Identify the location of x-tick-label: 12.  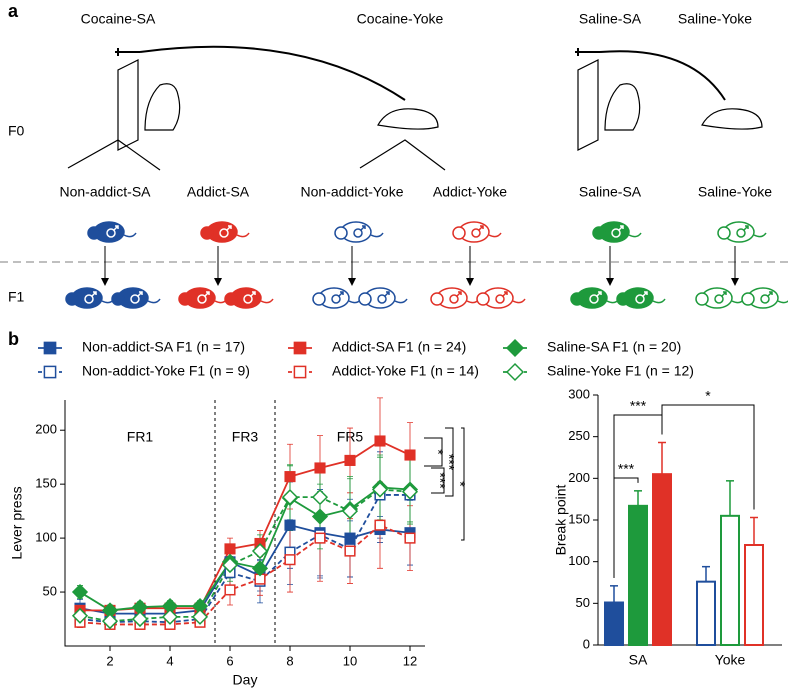
(410, 660).